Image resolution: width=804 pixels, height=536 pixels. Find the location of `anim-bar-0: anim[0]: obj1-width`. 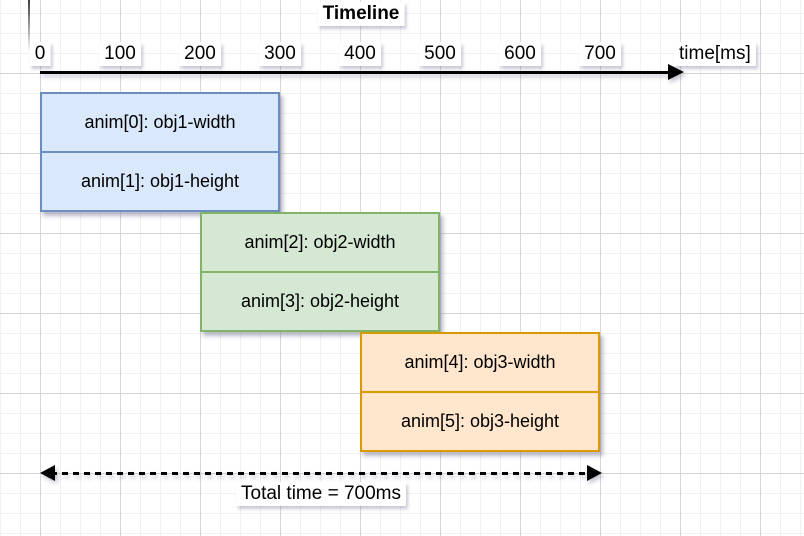

anim-bar-0: anim[0]: obj1-width is located at coordinates (160, 123).